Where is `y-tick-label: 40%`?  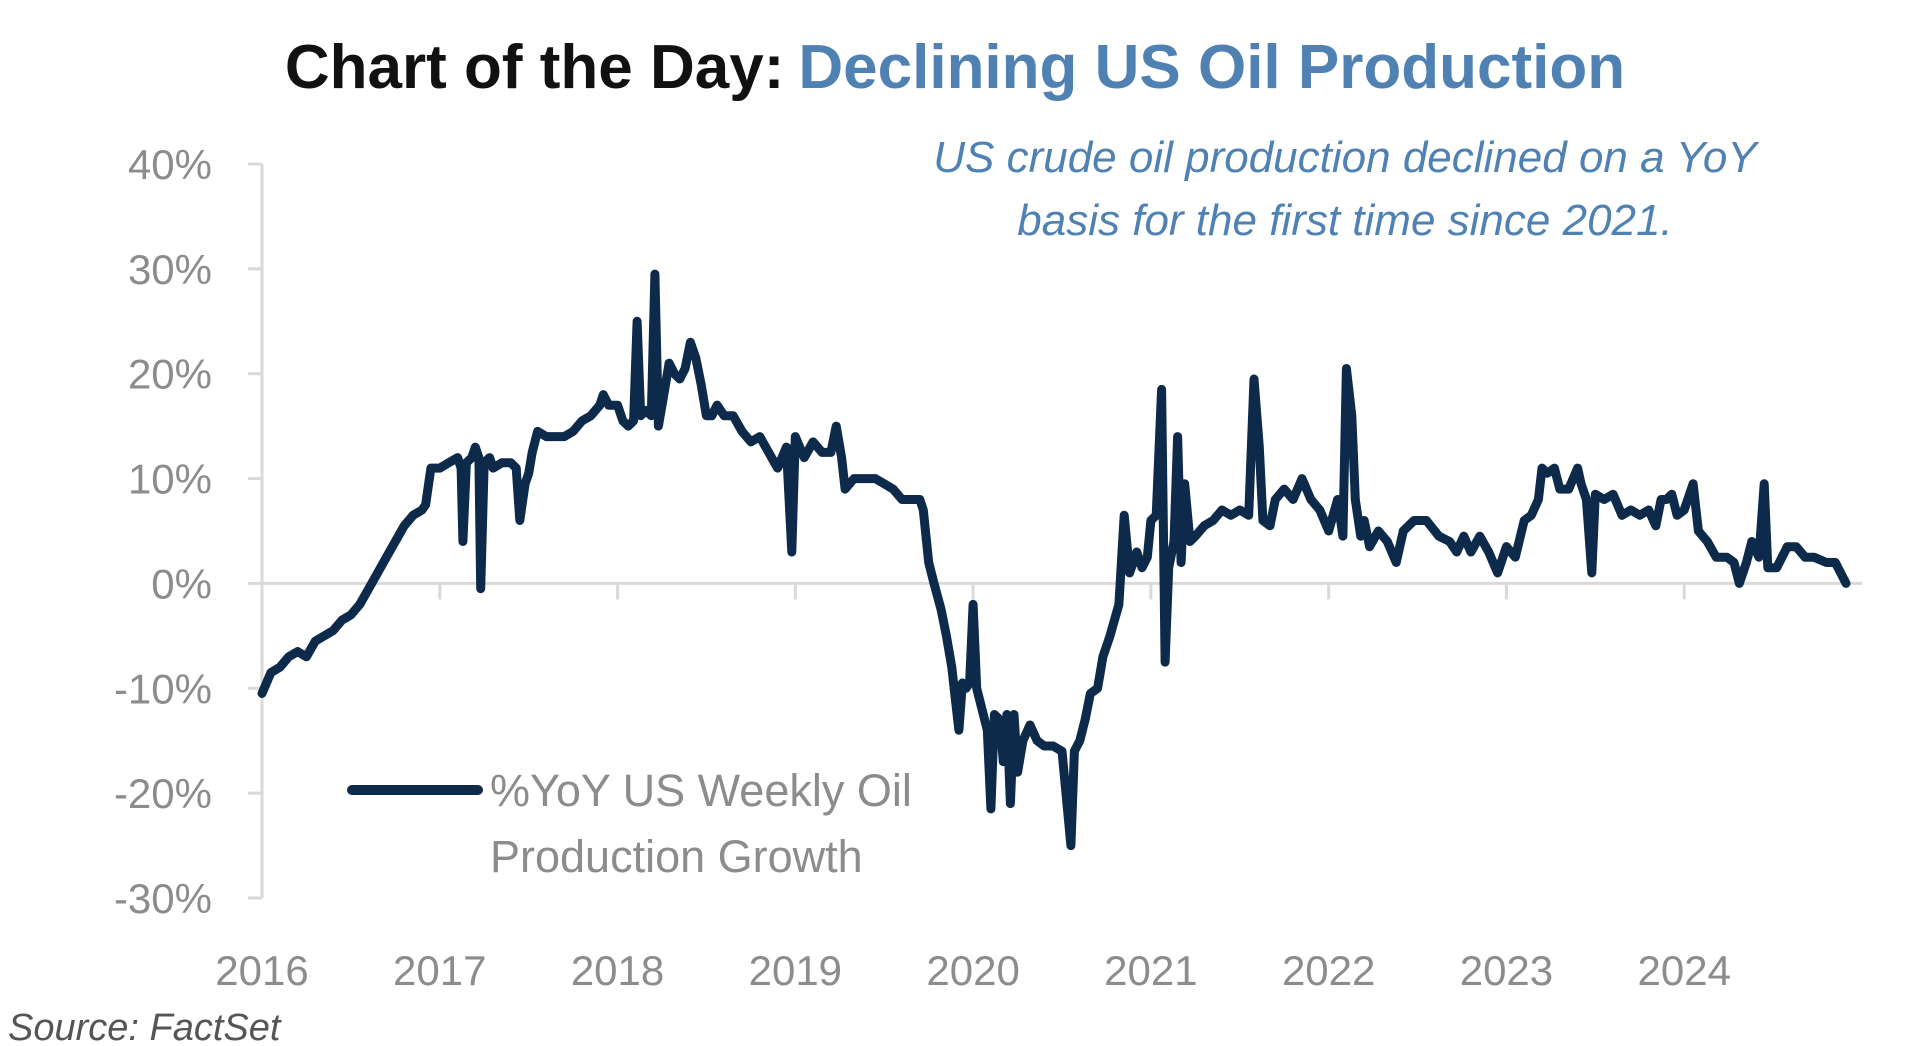 y-tick-label: 40% is located at coordinates (170, 164).